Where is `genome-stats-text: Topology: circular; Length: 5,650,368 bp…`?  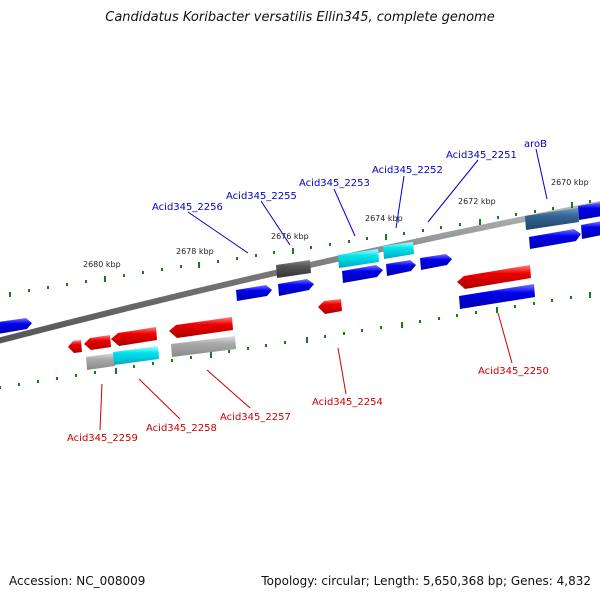
genome-stats-text: Topology: circular; Length: 5,650,368 bp… is located at coordinates (426, 581).